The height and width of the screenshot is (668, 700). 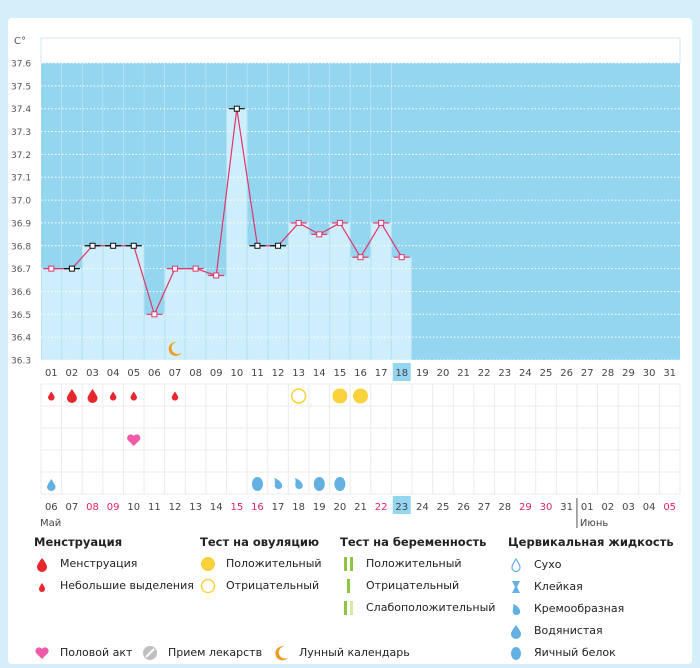 I want to click on y-tick-label: 37.6, so click(x=21, y=65).